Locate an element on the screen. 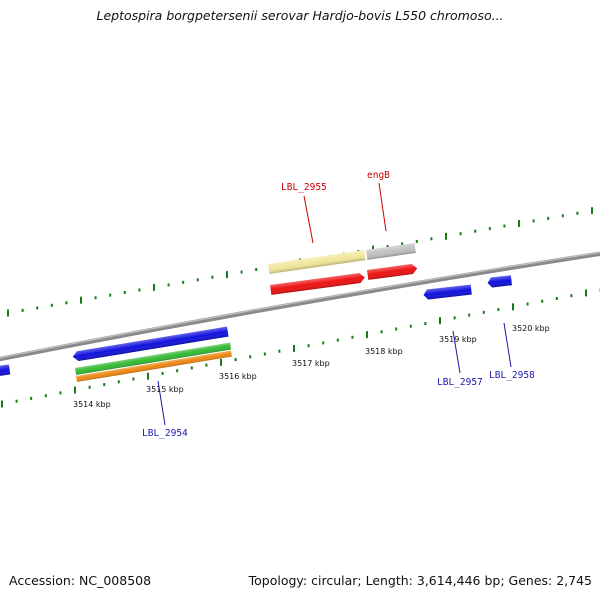  lbl-2954-gene is located at coordinates (150, 344).